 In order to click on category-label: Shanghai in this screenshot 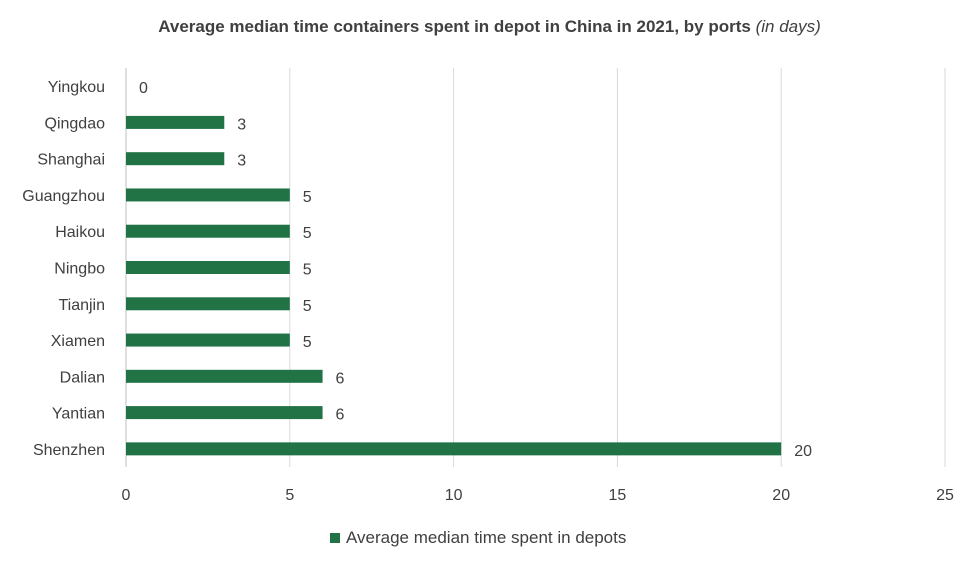, I will do `click(71, 160)`.